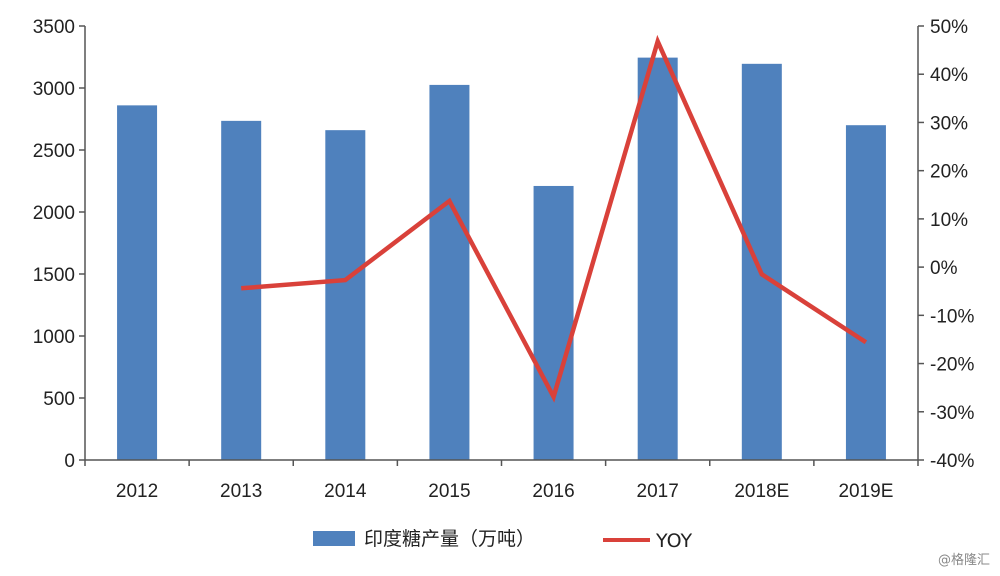 This screenshot has width=1000, height=576. Describe the element at coordinates (137, 491) in the screenshot. I see `x-tick-label: 2012` at that location.